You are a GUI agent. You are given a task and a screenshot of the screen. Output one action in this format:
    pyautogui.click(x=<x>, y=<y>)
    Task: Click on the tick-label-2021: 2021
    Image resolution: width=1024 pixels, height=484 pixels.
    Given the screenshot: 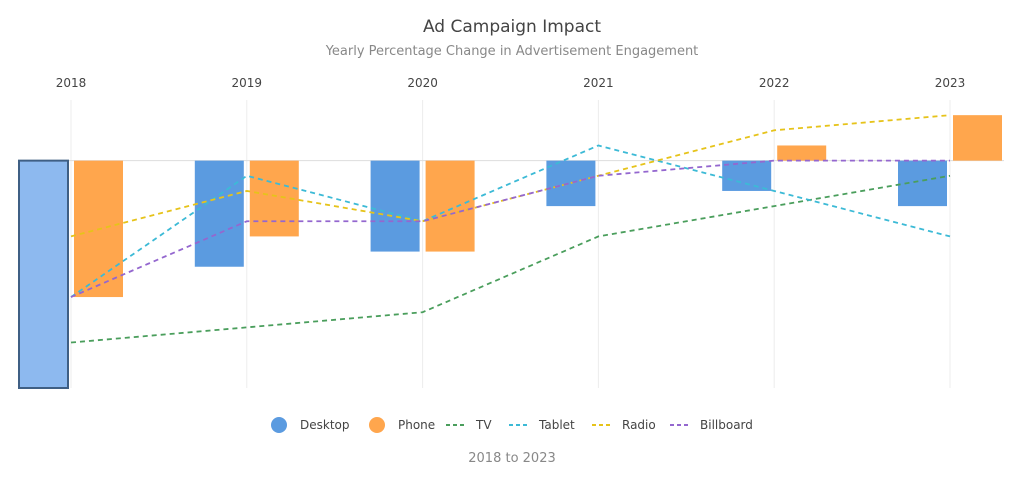 What is the action you would take?
    pyautogui.click(x=598, y=83)
    